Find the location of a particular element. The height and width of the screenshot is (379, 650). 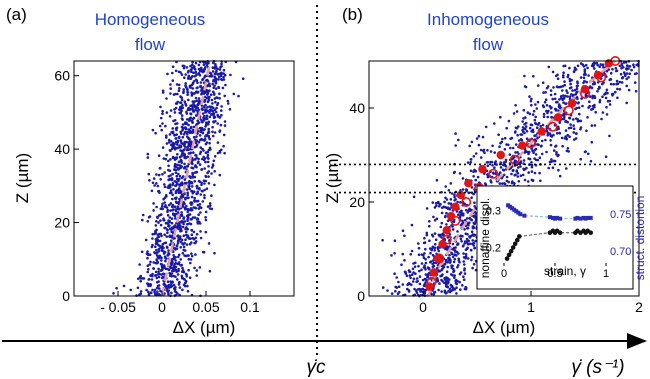

filled-marker is located at coordinates (541, 131).